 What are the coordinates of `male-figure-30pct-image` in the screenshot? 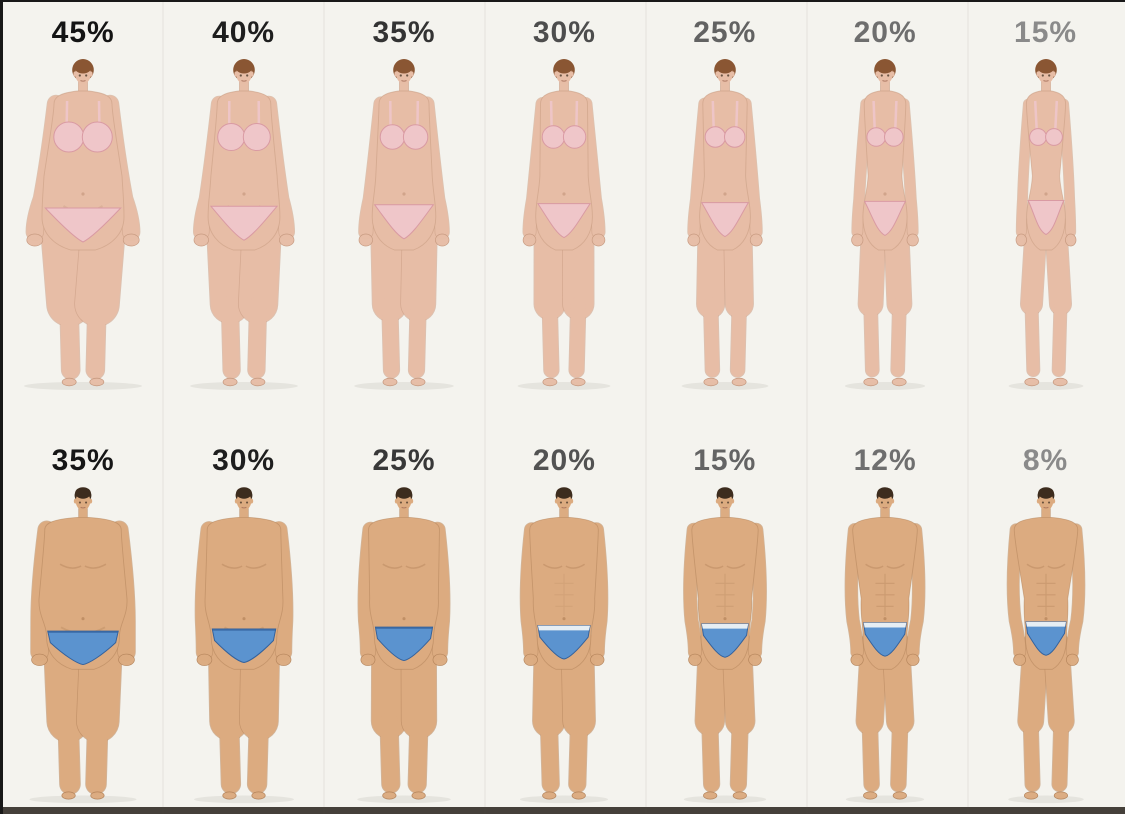 It's located at (243, 645).